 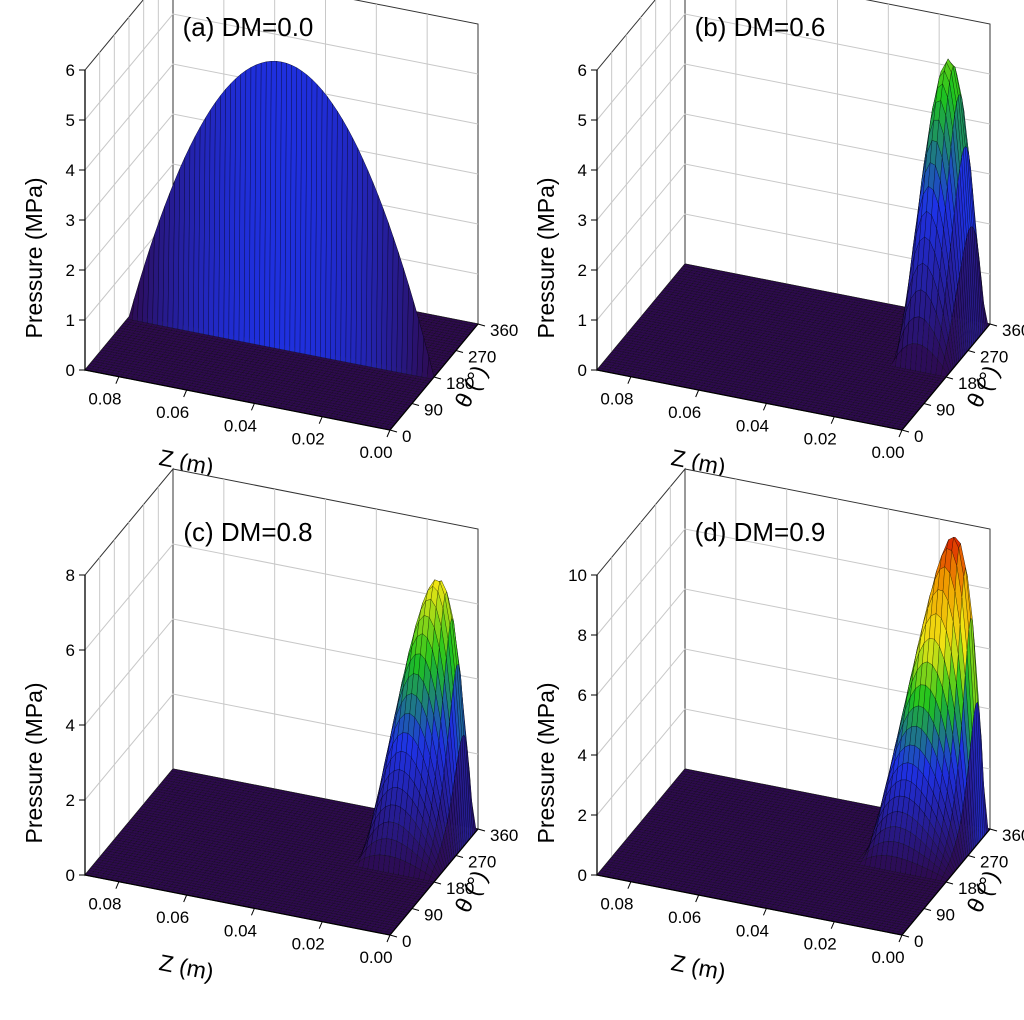 What do you see at coordinates (240, 425) in the screenshot?
I see `z-tick-label: 0.04` at bounding box center [240, 425].